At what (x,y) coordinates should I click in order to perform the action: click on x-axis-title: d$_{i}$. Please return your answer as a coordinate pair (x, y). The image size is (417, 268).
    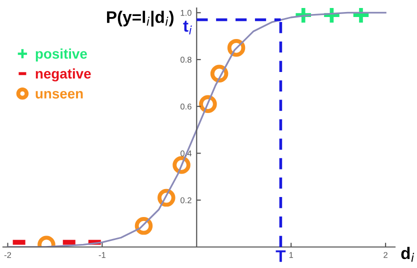
    Looking at the image, I should click on (407, 254).